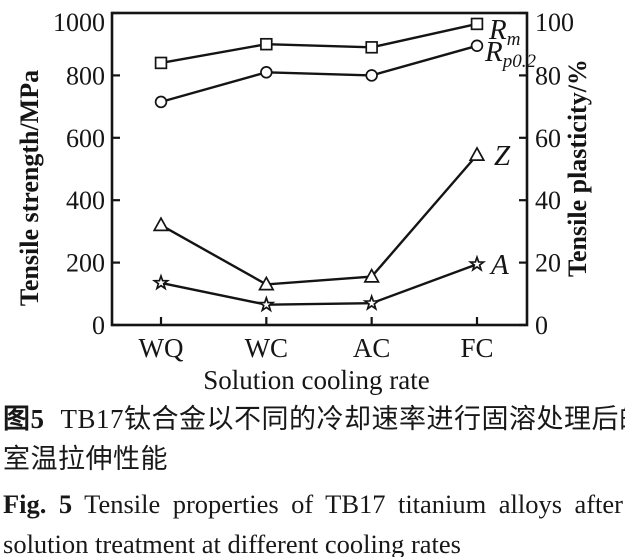 The height and width of the screenshot is (557, 625). I want to click on series-label-main: A, so click(499, 265).